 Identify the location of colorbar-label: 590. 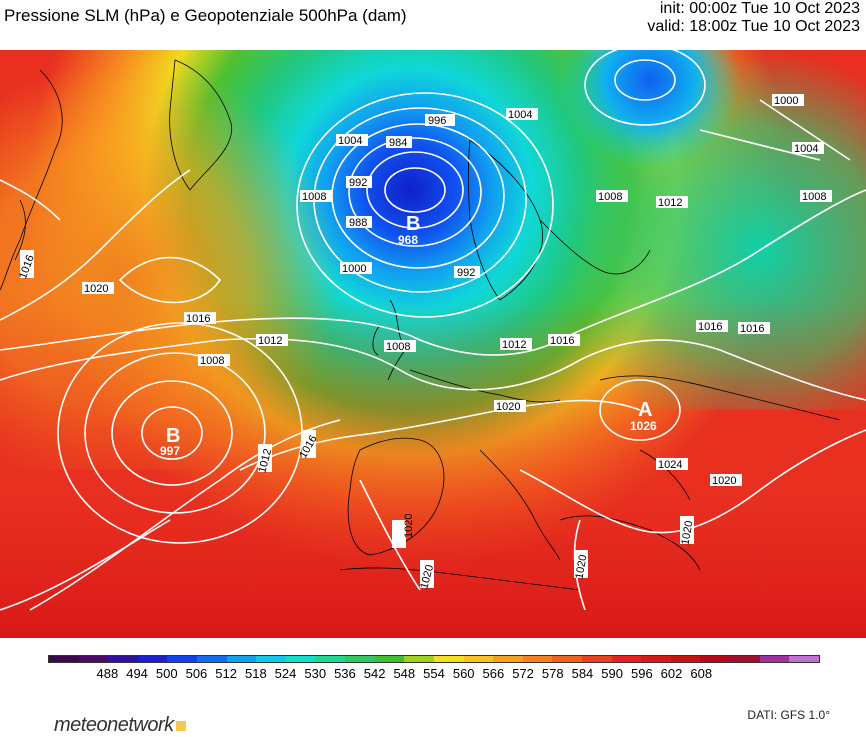
(612, 673).